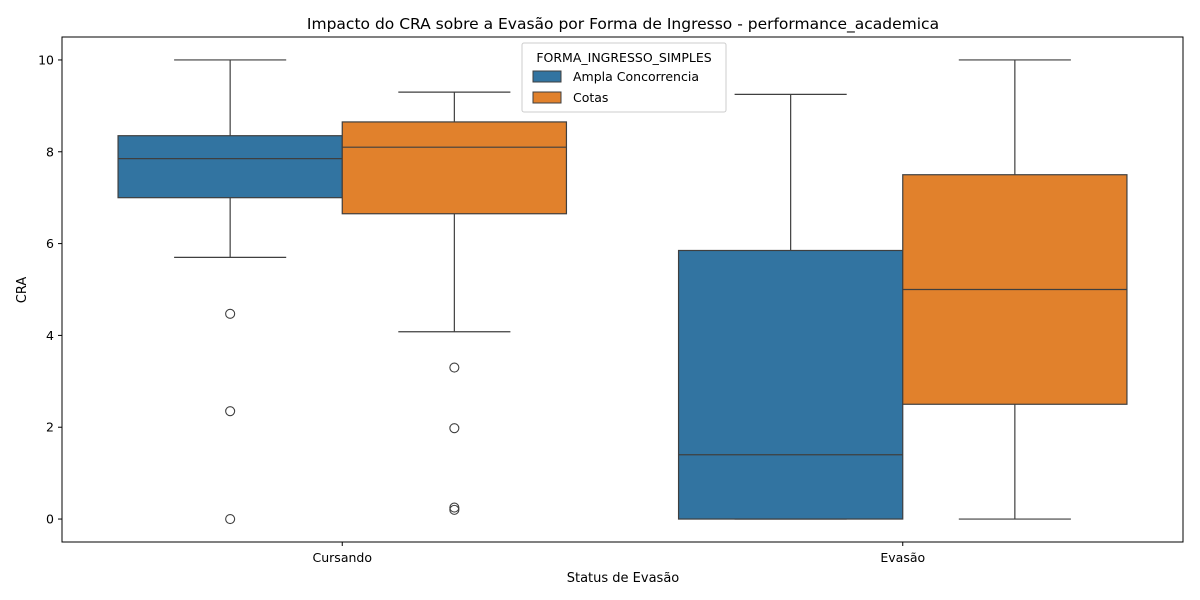 The height and width of the screenshot is (600, 1200). Describe the element at coordinates (342, 557) in the screenshot. I see `x-tick-label: Cursando` at that location.